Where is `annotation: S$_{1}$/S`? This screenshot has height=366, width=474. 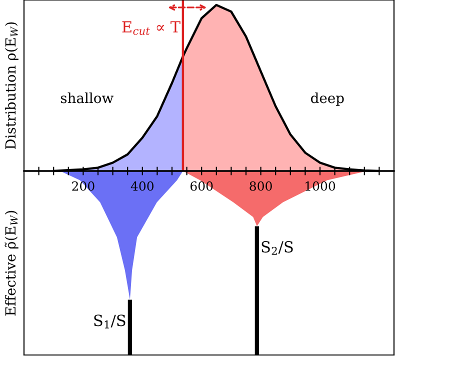
annotation: S$_{1}$/S is located at coordinates (110, 321).